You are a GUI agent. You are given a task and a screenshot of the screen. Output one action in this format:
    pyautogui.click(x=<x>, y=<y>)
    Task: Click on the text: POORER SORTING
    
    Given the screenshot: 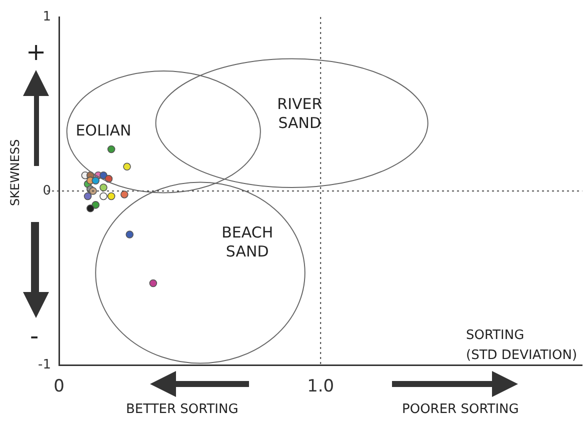 What is the action you would take?
    pyautogui.click(x=460, y=409)
    